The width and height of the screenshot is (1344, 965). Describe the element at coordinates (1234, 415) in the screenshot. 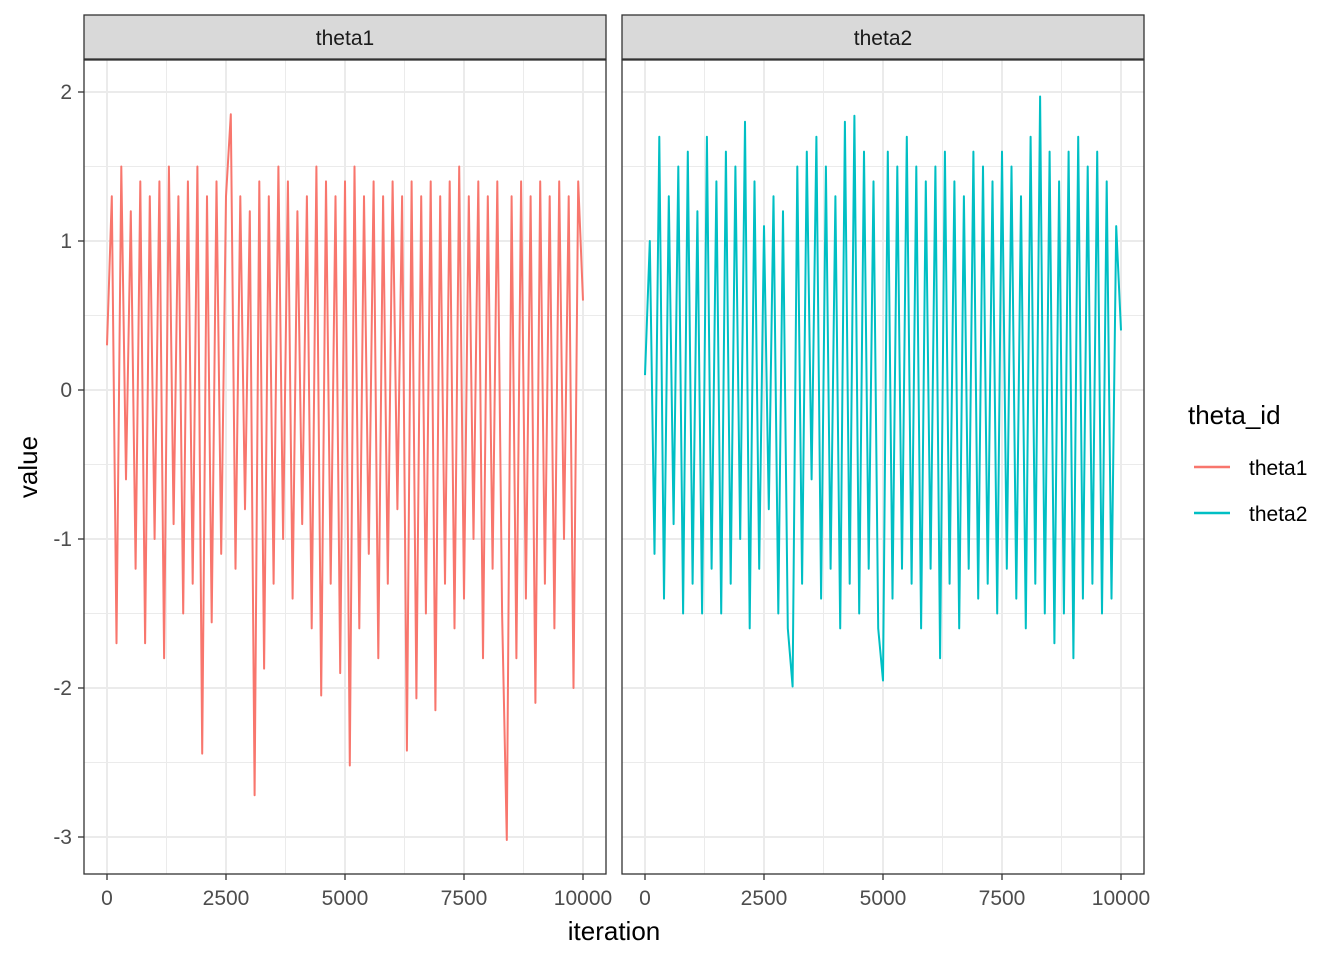

I see `legend-title: theta_id` at that location.